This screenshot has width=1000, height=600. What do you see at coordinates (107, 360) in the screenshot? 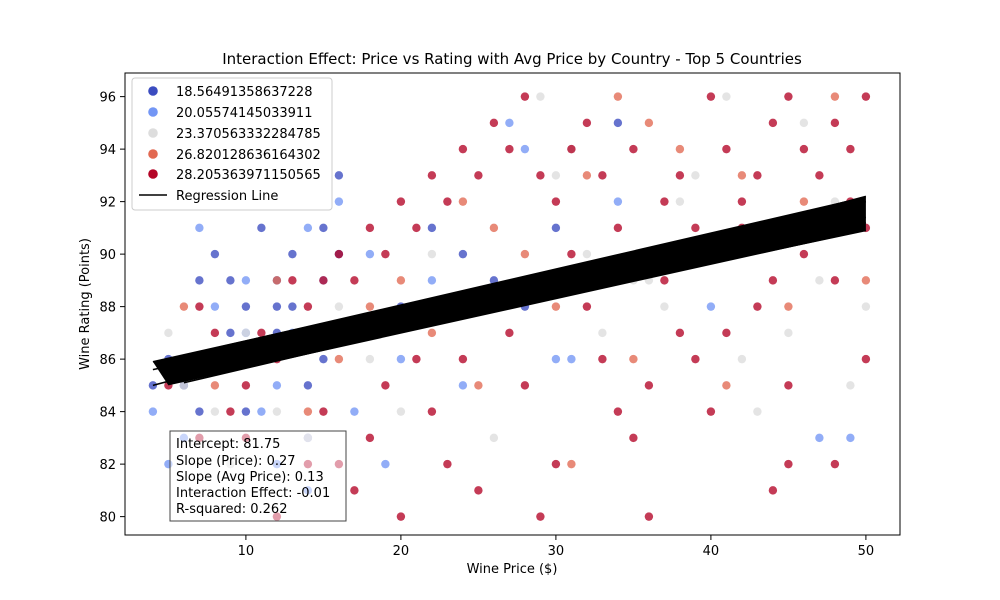
I see `y-tick-label: 86` at bounding box center [107, 360].